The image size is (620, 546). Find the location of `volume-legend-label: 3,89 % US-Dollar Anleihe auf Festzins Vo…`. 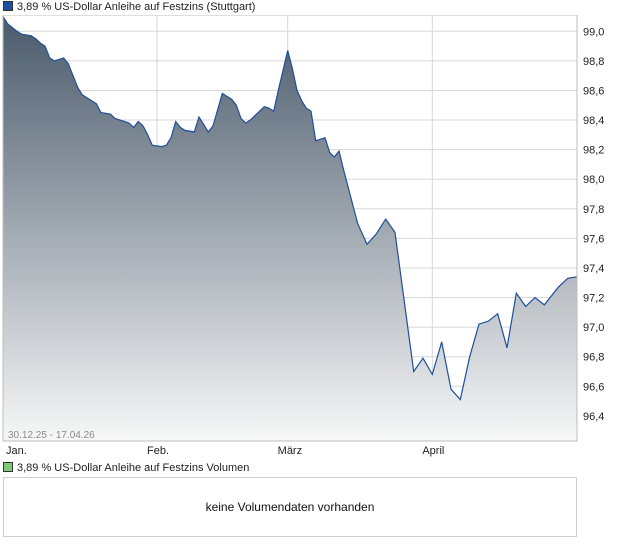

volume-legend-label: 3,89 % US-Dollar Anleihe auf Festzins Vo… is located at coordinates (133, 468).